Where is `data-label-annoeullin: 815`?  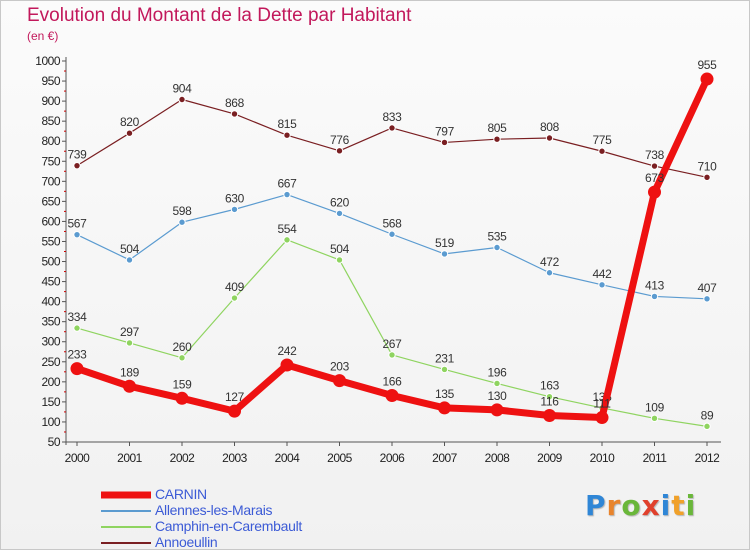
data-label-annoeullin: 815 is located at coordinates (287, 124).